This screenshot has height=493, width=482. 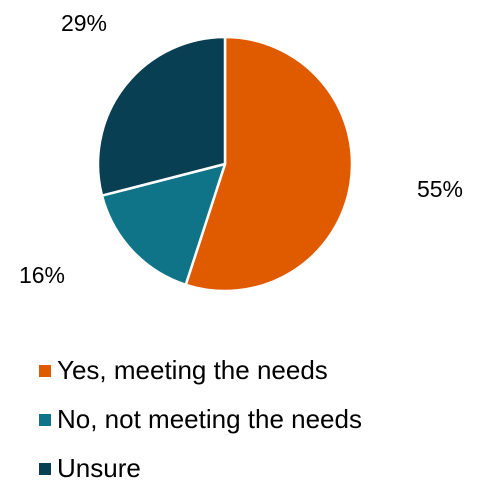 What do you see at coordinates (45, 370) in the screenshot?
I see `legend-swatch-yes` at bounding box center [45, 370].